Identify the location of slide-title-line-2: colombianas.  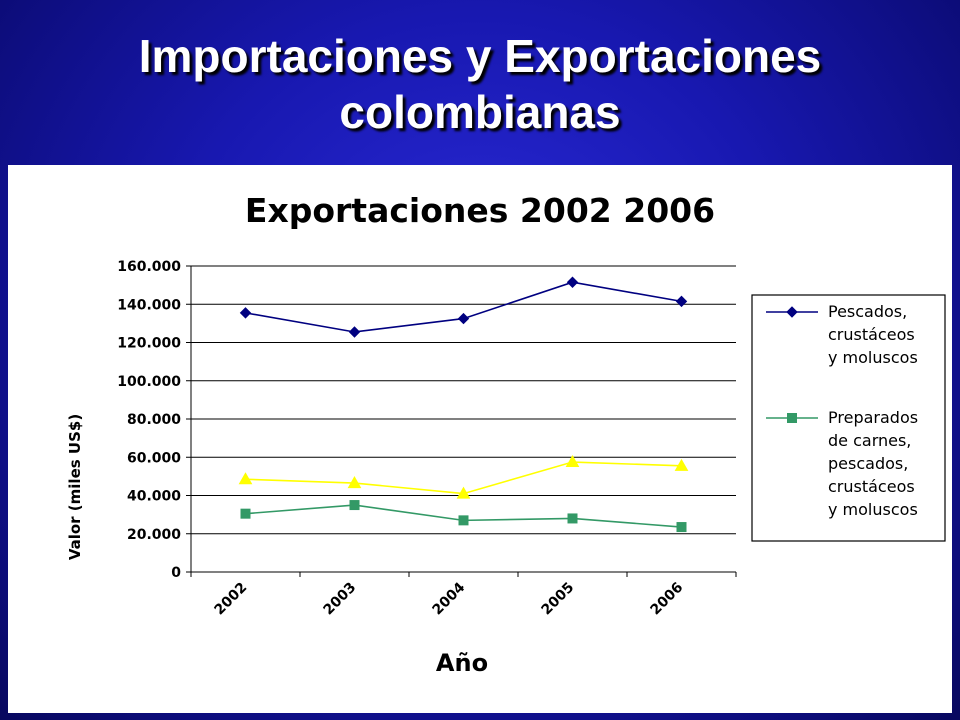
(480, 112).